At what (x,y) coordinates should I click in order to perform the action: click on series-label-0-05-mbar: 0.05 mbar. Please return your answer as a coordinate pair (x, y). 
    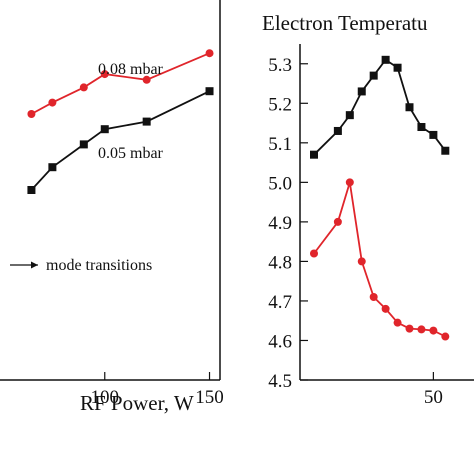
    Looking at the image, I should click on (131, 153).